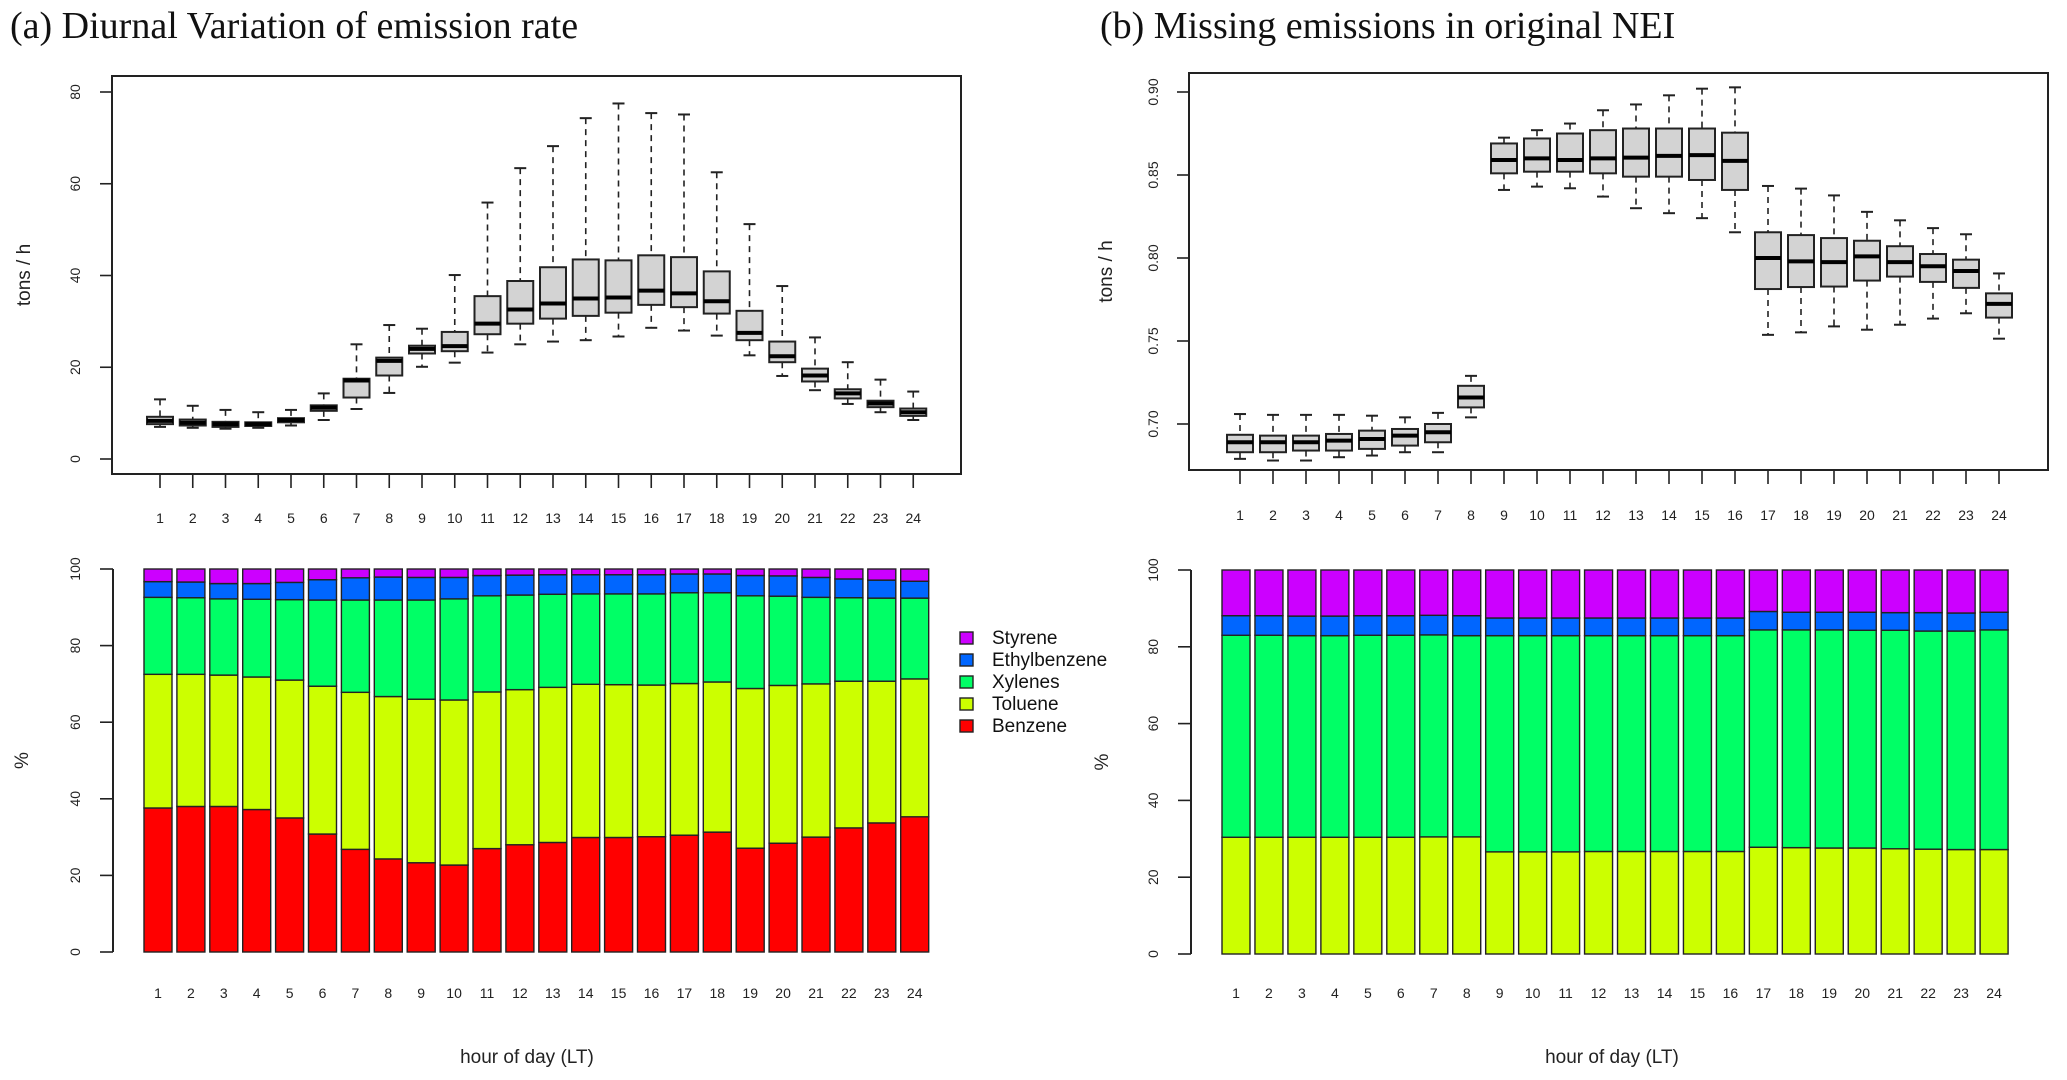  I want to click on x-tick-label: 7, so click(356, 993).